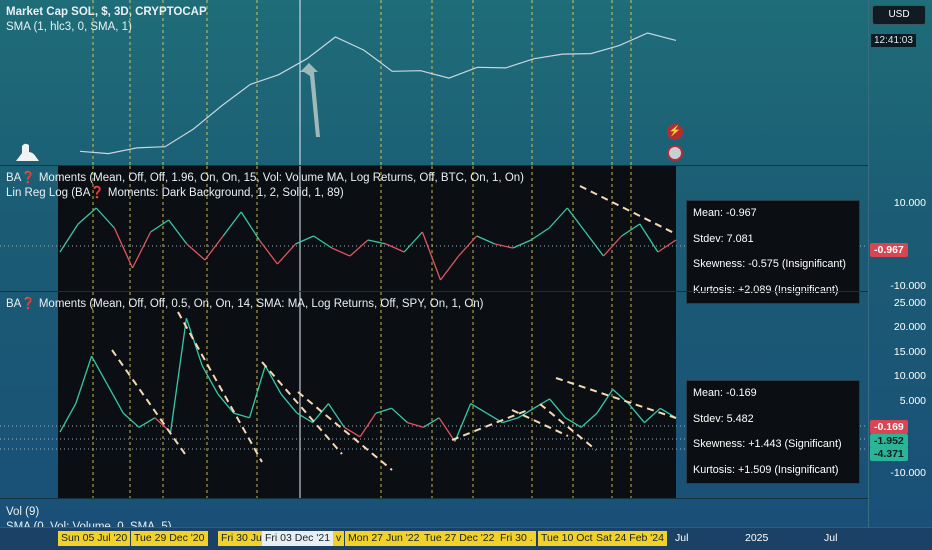  What do you see at coordinates (106, 12) in the screenshot?
I see `symbol-title: Market Cap SOL, $, 3D, CRYPTOCAP` at bounding box center [106, 12].